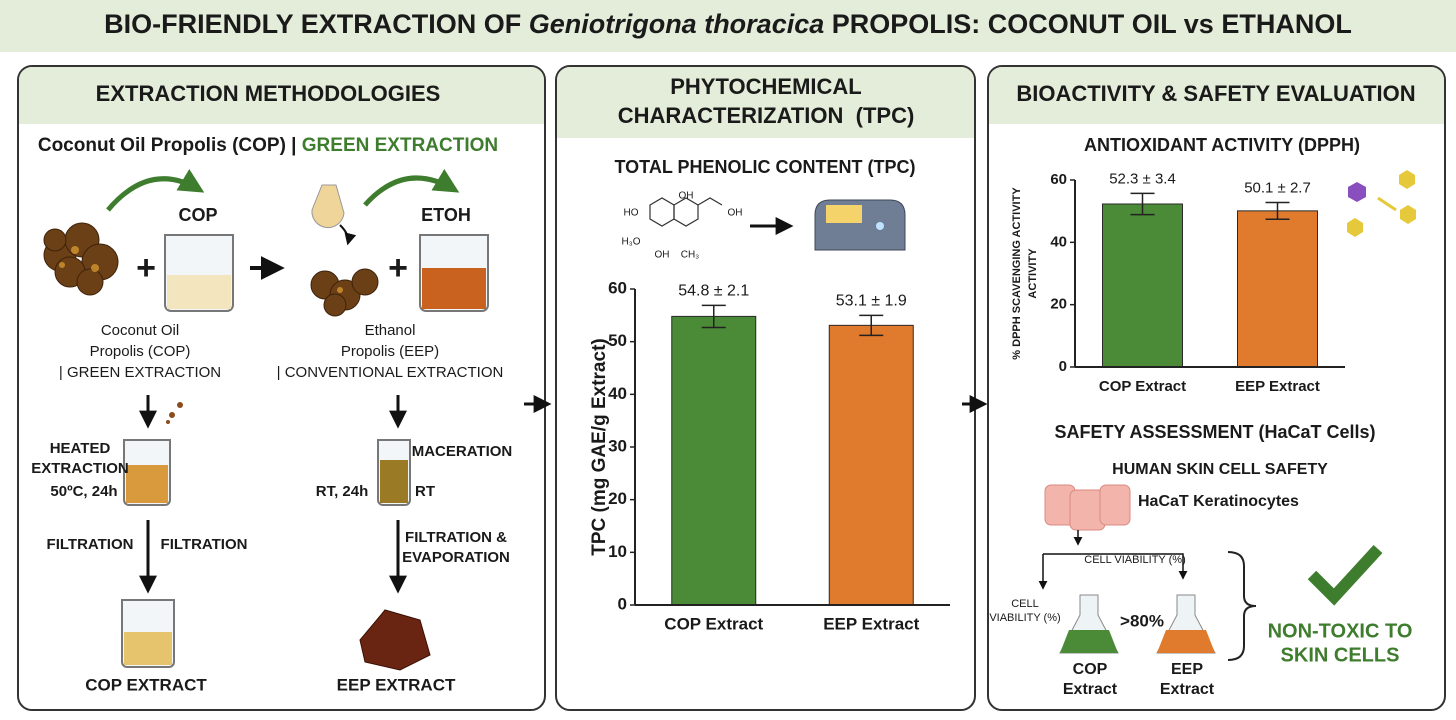 The height and width of the screenshot is (720, 1456). I want to click on panel-title: BIOACTIVITY & SAFETY EVALUATION, so click(1215, 93).